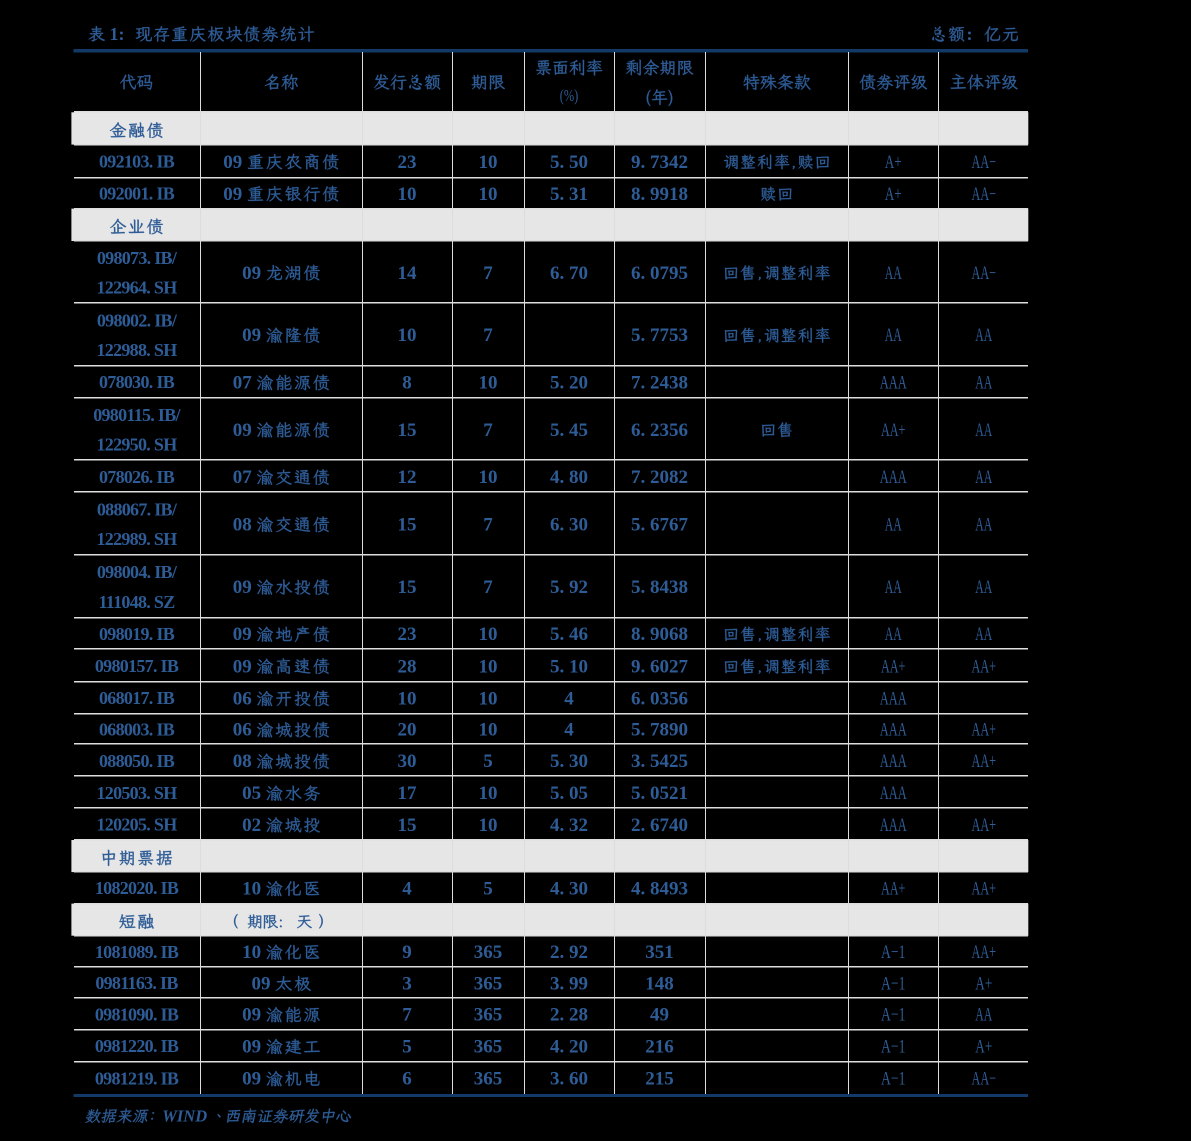 Image resolution: width=1191 pixels, height=1141 pixels. What do you see at coordinates (659, 194) in the screenshot?
I see `svg-text: 8. 9918` at bounding box center [659, 194].